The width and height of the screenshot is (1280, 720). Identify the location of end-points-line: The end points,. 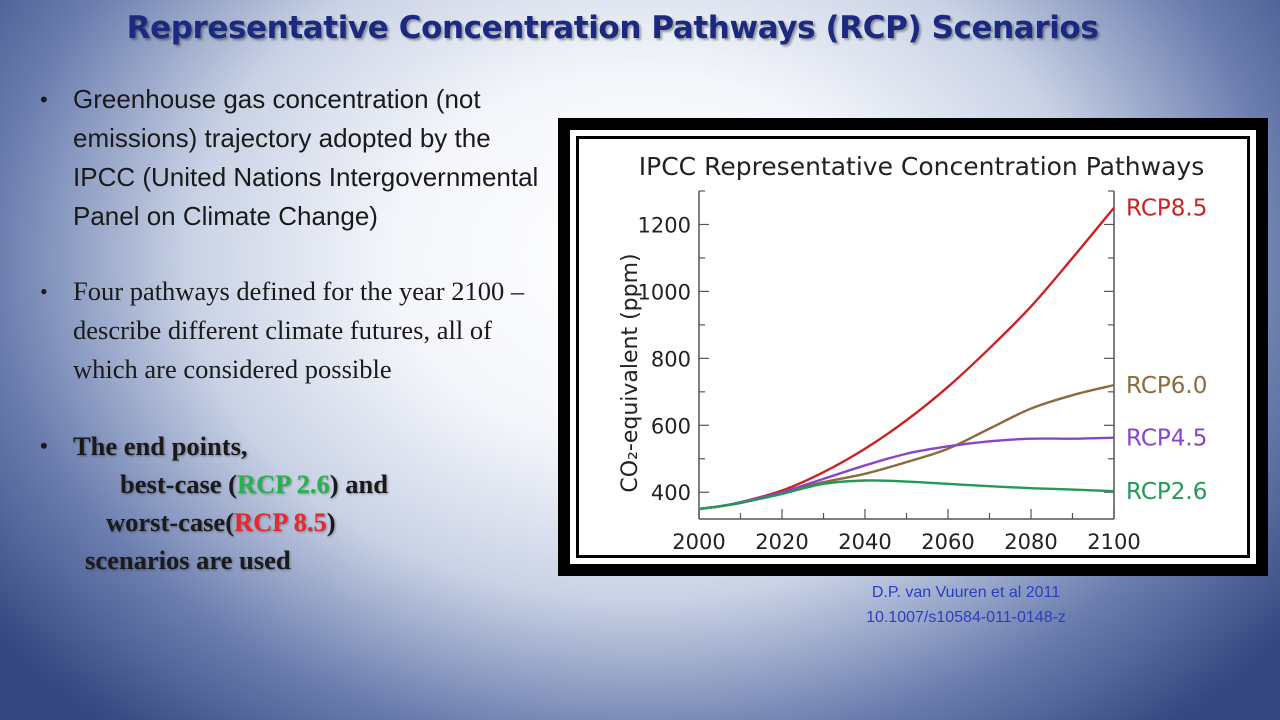
(160, 446).